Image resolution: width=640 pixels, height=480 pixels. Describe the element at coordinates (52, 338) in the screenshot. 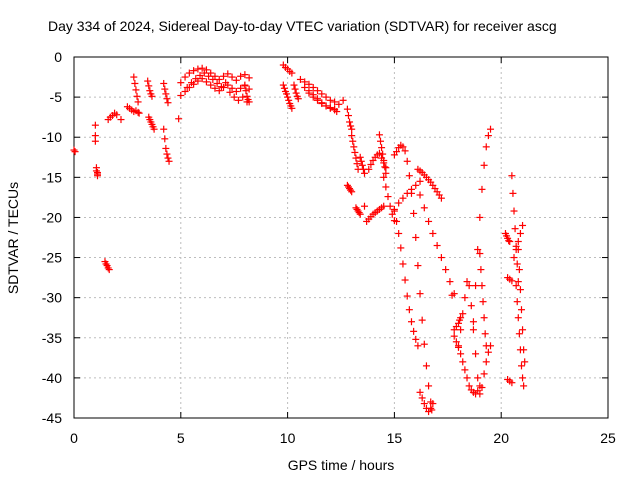

I see `y-tick-label: -35` at that location.